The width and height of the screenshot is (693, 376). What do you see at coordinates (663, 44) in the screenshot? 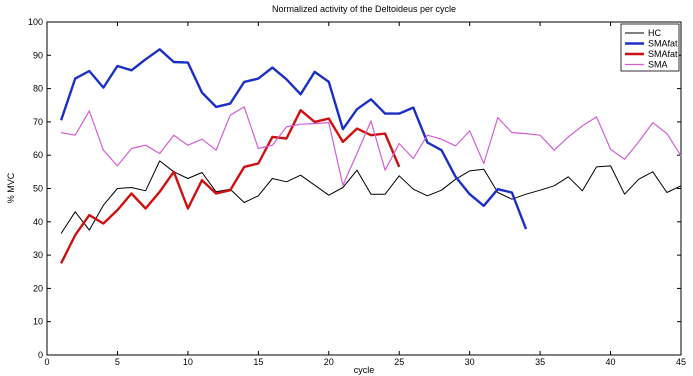
I see `legend-label-1: SMAfat` at bounding box center [663, 44].